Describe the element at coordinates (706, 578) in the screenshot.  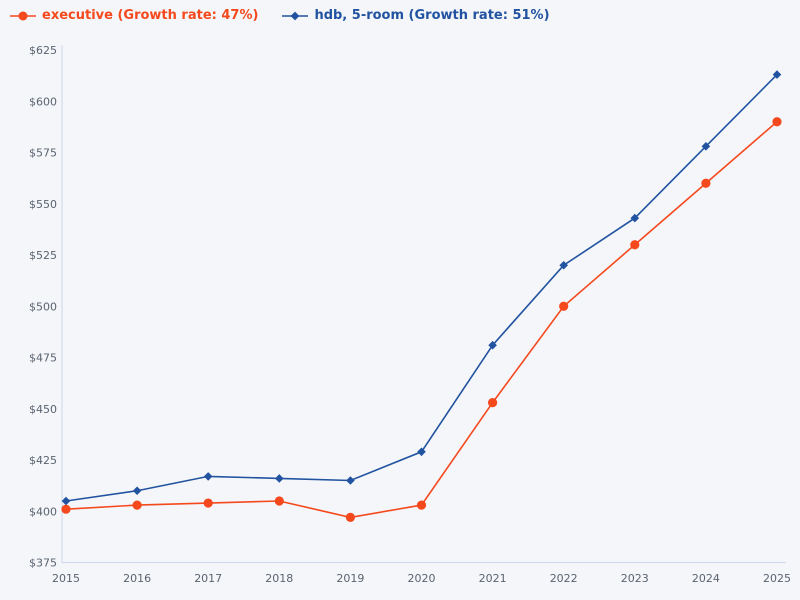
I see `x-tick-label: 2024` at that location.